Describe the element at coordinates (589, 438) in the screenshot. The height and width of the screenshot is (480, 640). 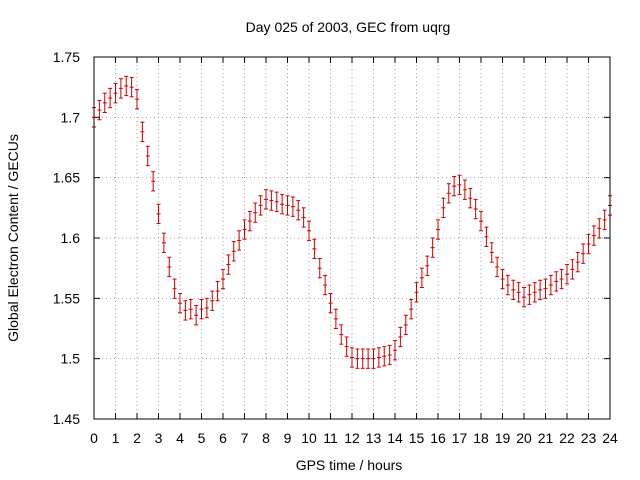
I see `x-tick-label: 23` at that location.